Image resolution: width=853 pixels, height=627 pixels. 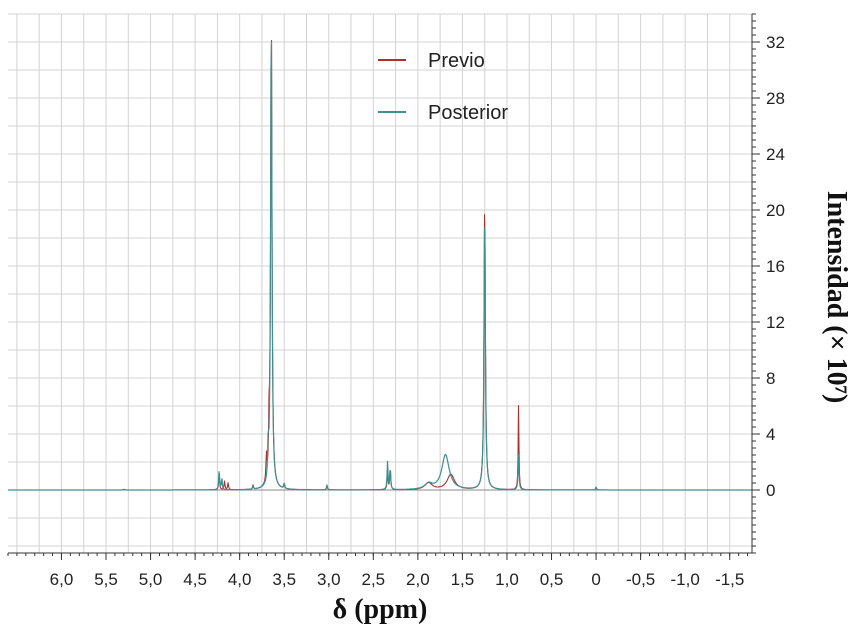 I want to click on x-tick-label: 2,5, so click(x=373, y=579).